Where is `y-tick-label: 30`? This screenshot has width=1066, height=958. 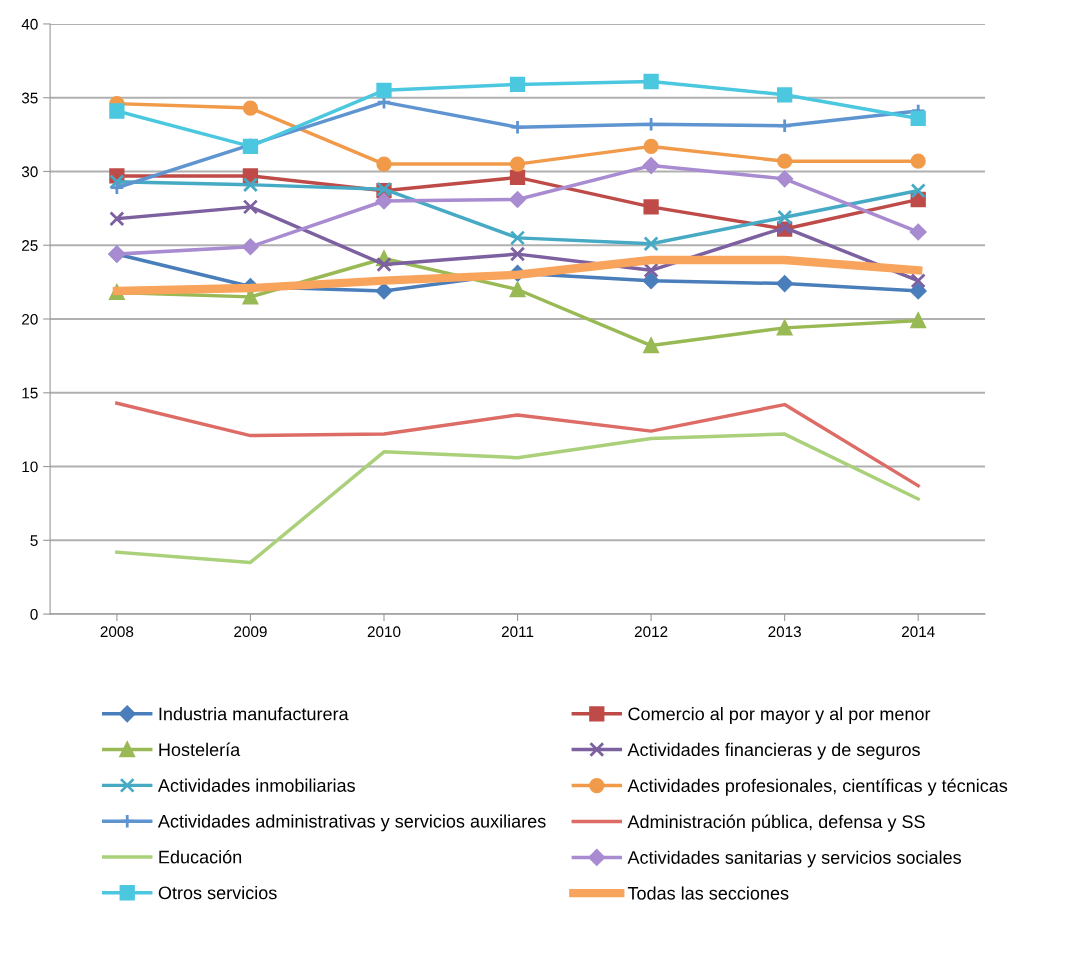
y-tick-label: 30 is located at coordinates (29, 172).